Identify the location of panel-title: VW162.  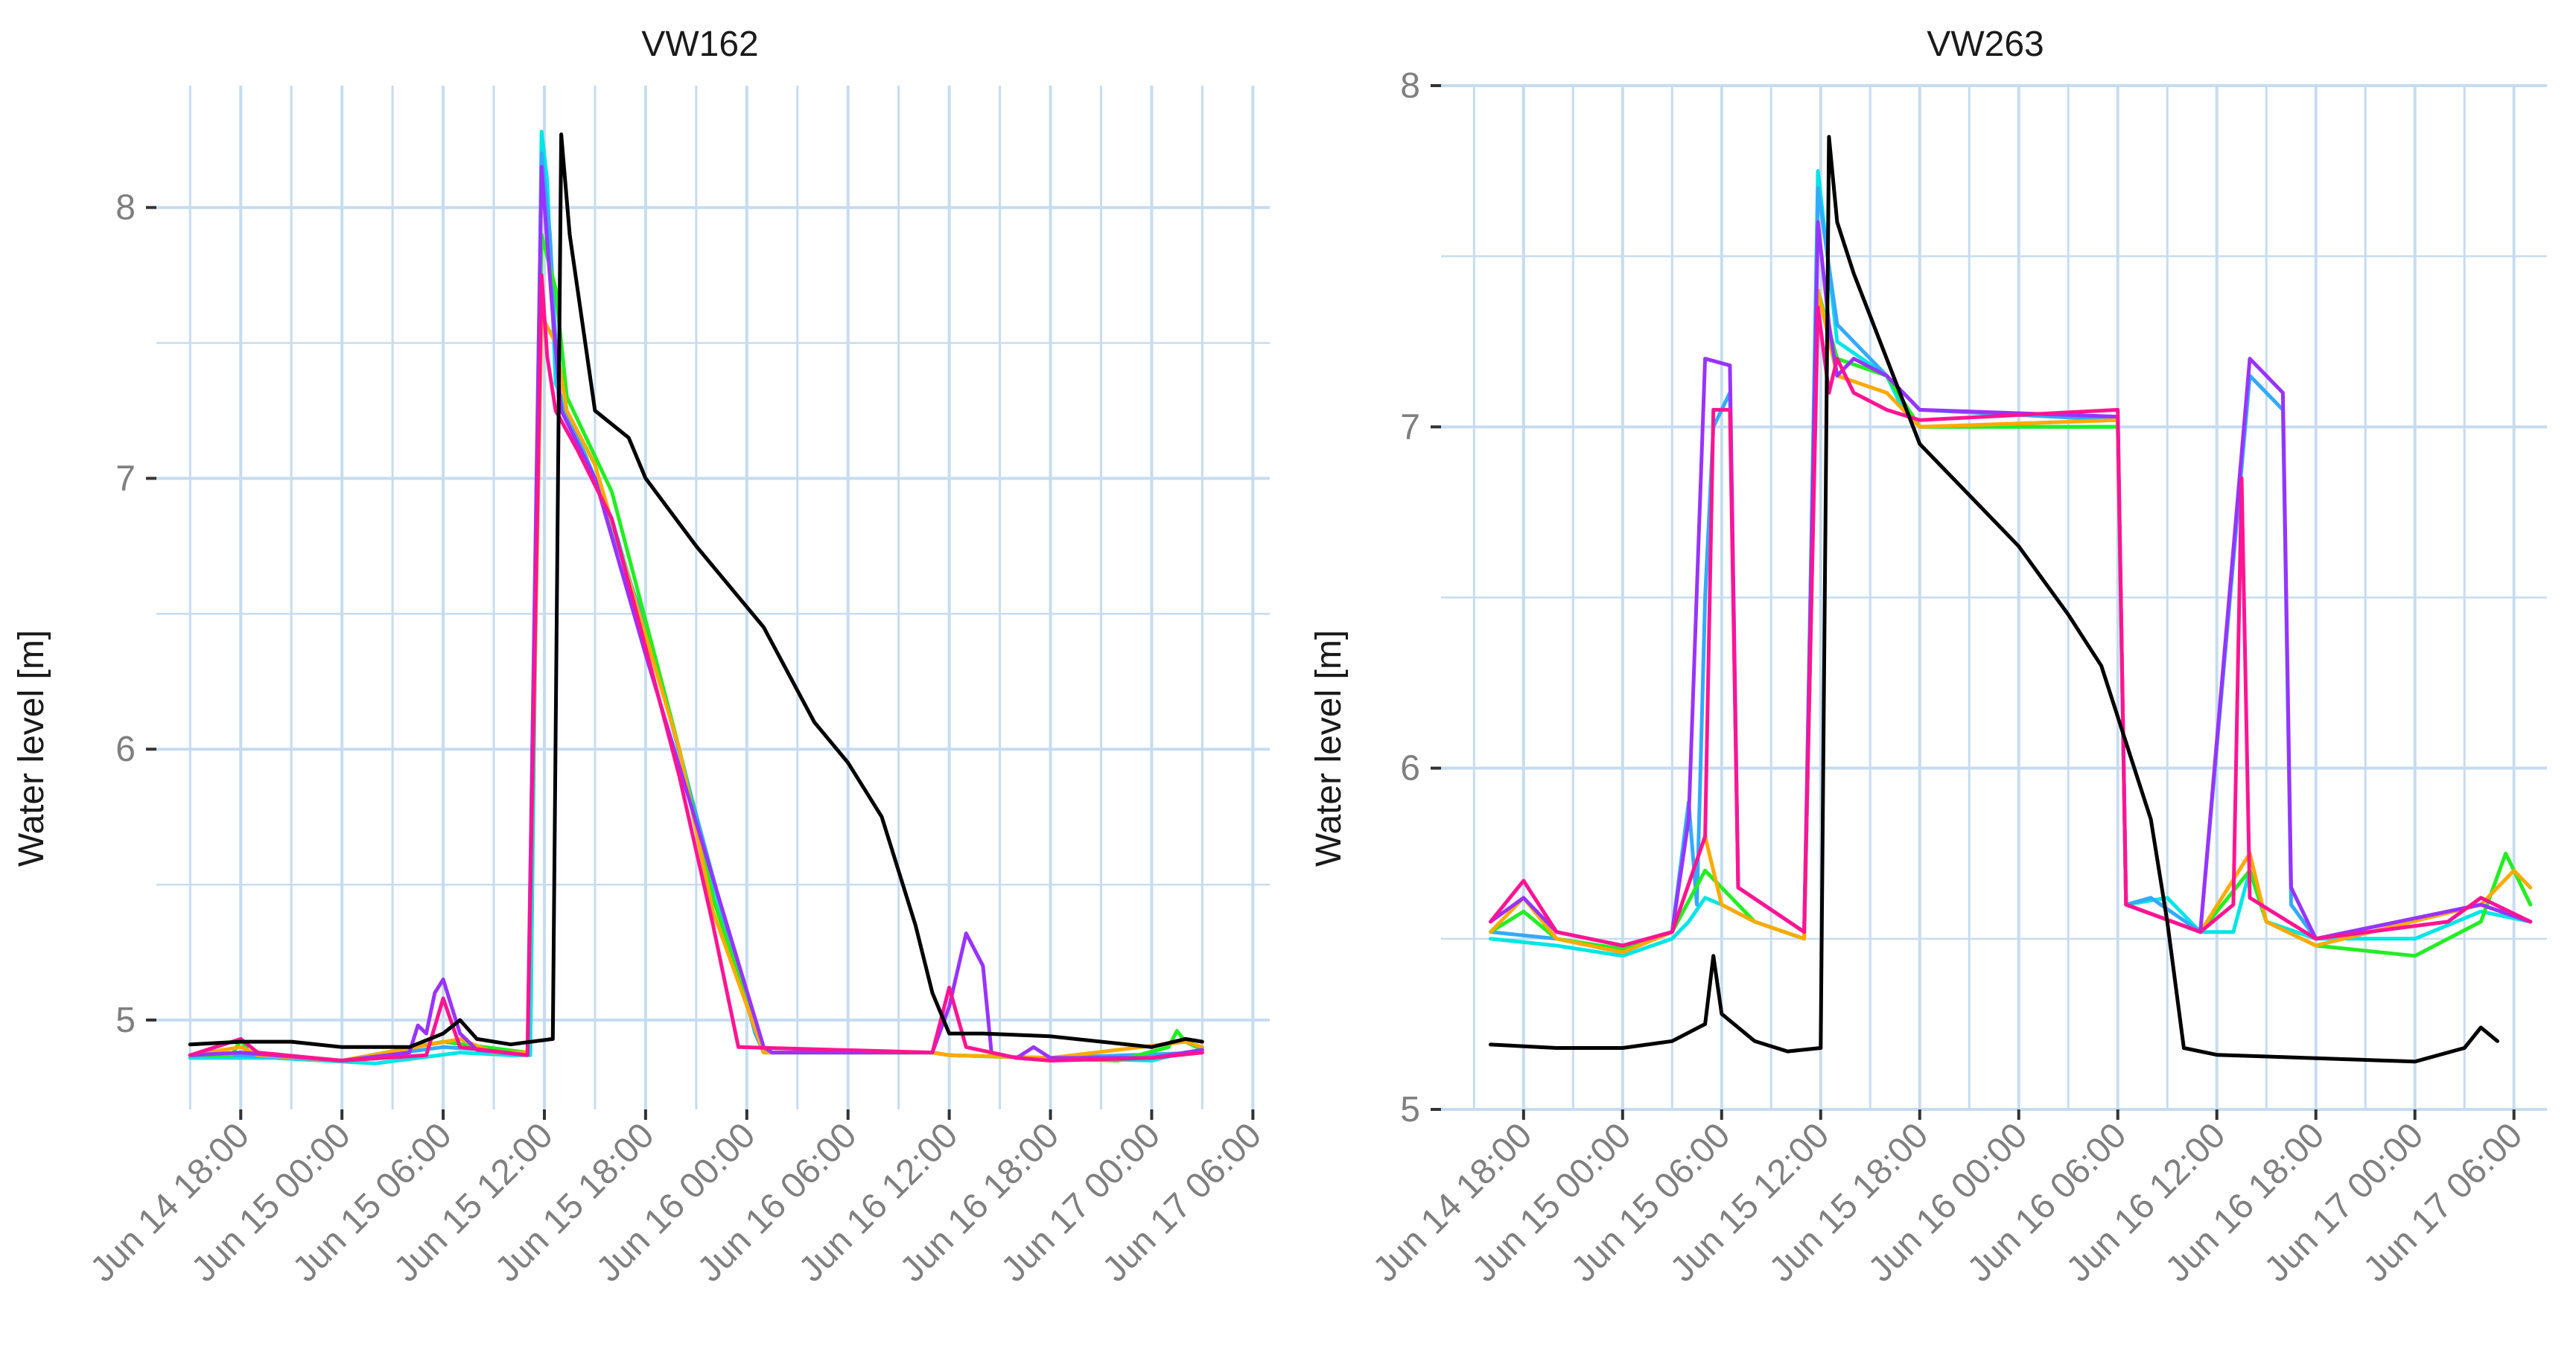
(699, 44).